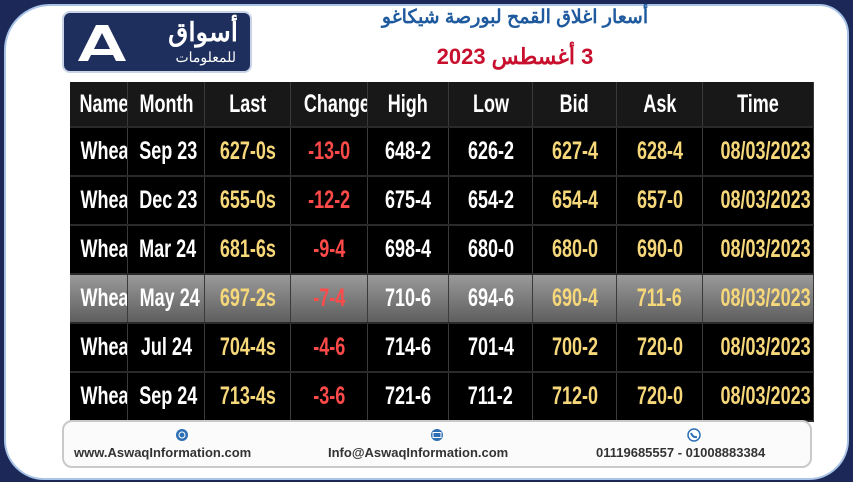  I want to click on cell: -12-2, so click(329, 201).